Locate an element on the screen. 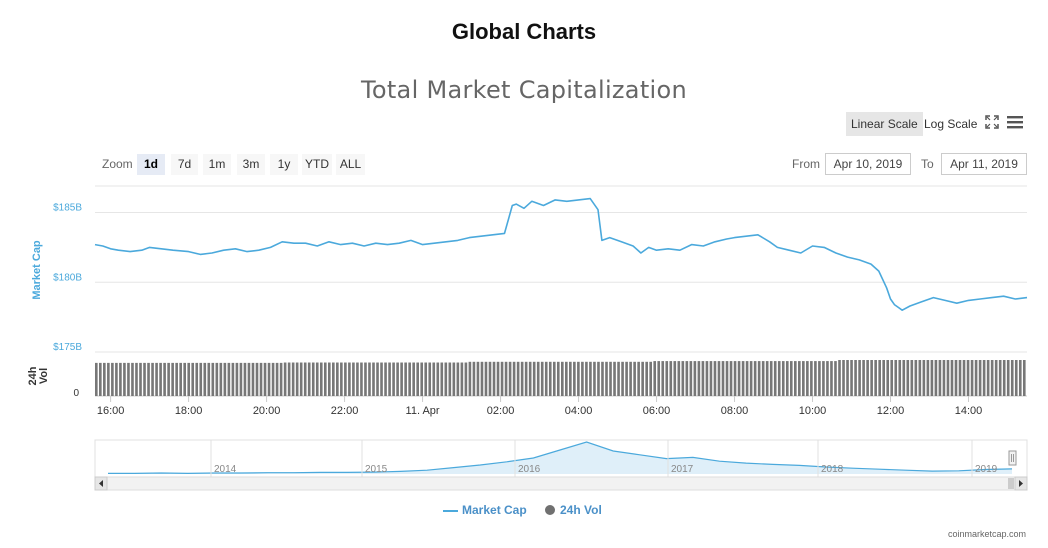  credit-link: coinmarketcap.com is located at coordinates (986, 534).